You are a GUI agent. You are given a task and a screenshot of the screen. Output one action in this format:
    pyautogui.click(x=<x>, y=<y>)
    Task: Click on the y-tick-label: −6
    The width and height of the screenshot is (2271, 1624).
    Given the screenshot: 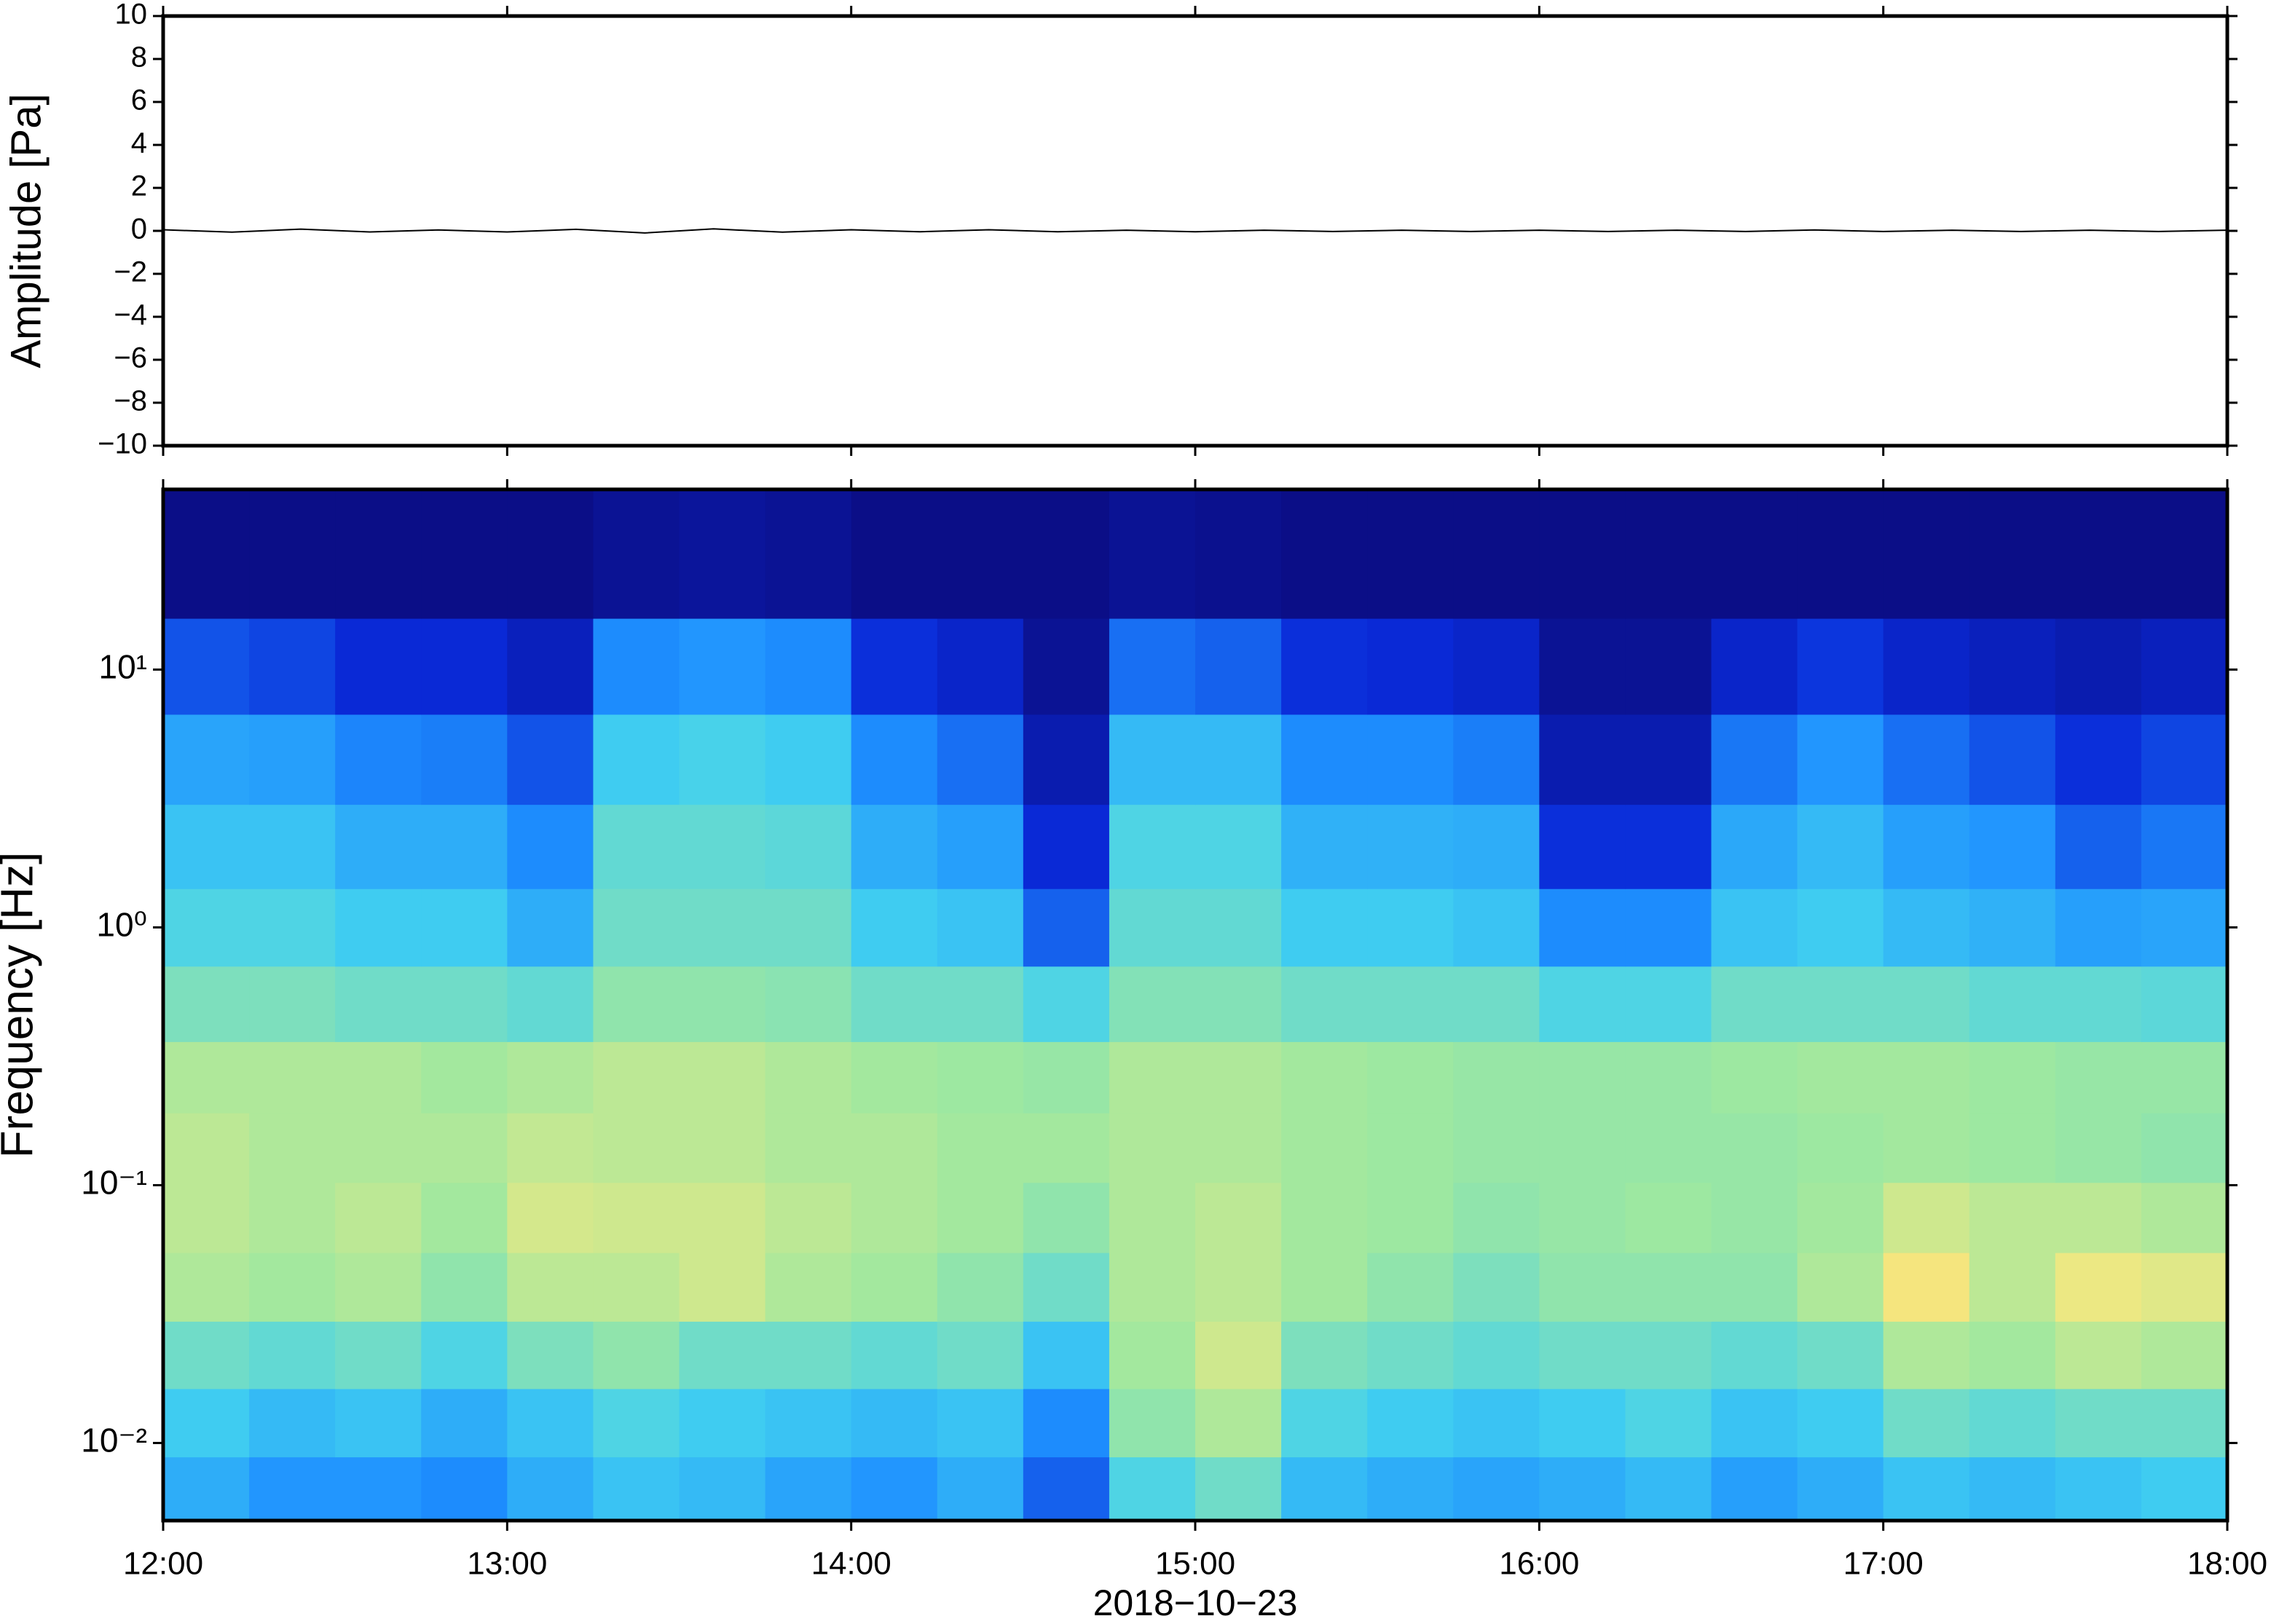 What is the action you would take?
    pyautogui.click(x=130, y=358)
    